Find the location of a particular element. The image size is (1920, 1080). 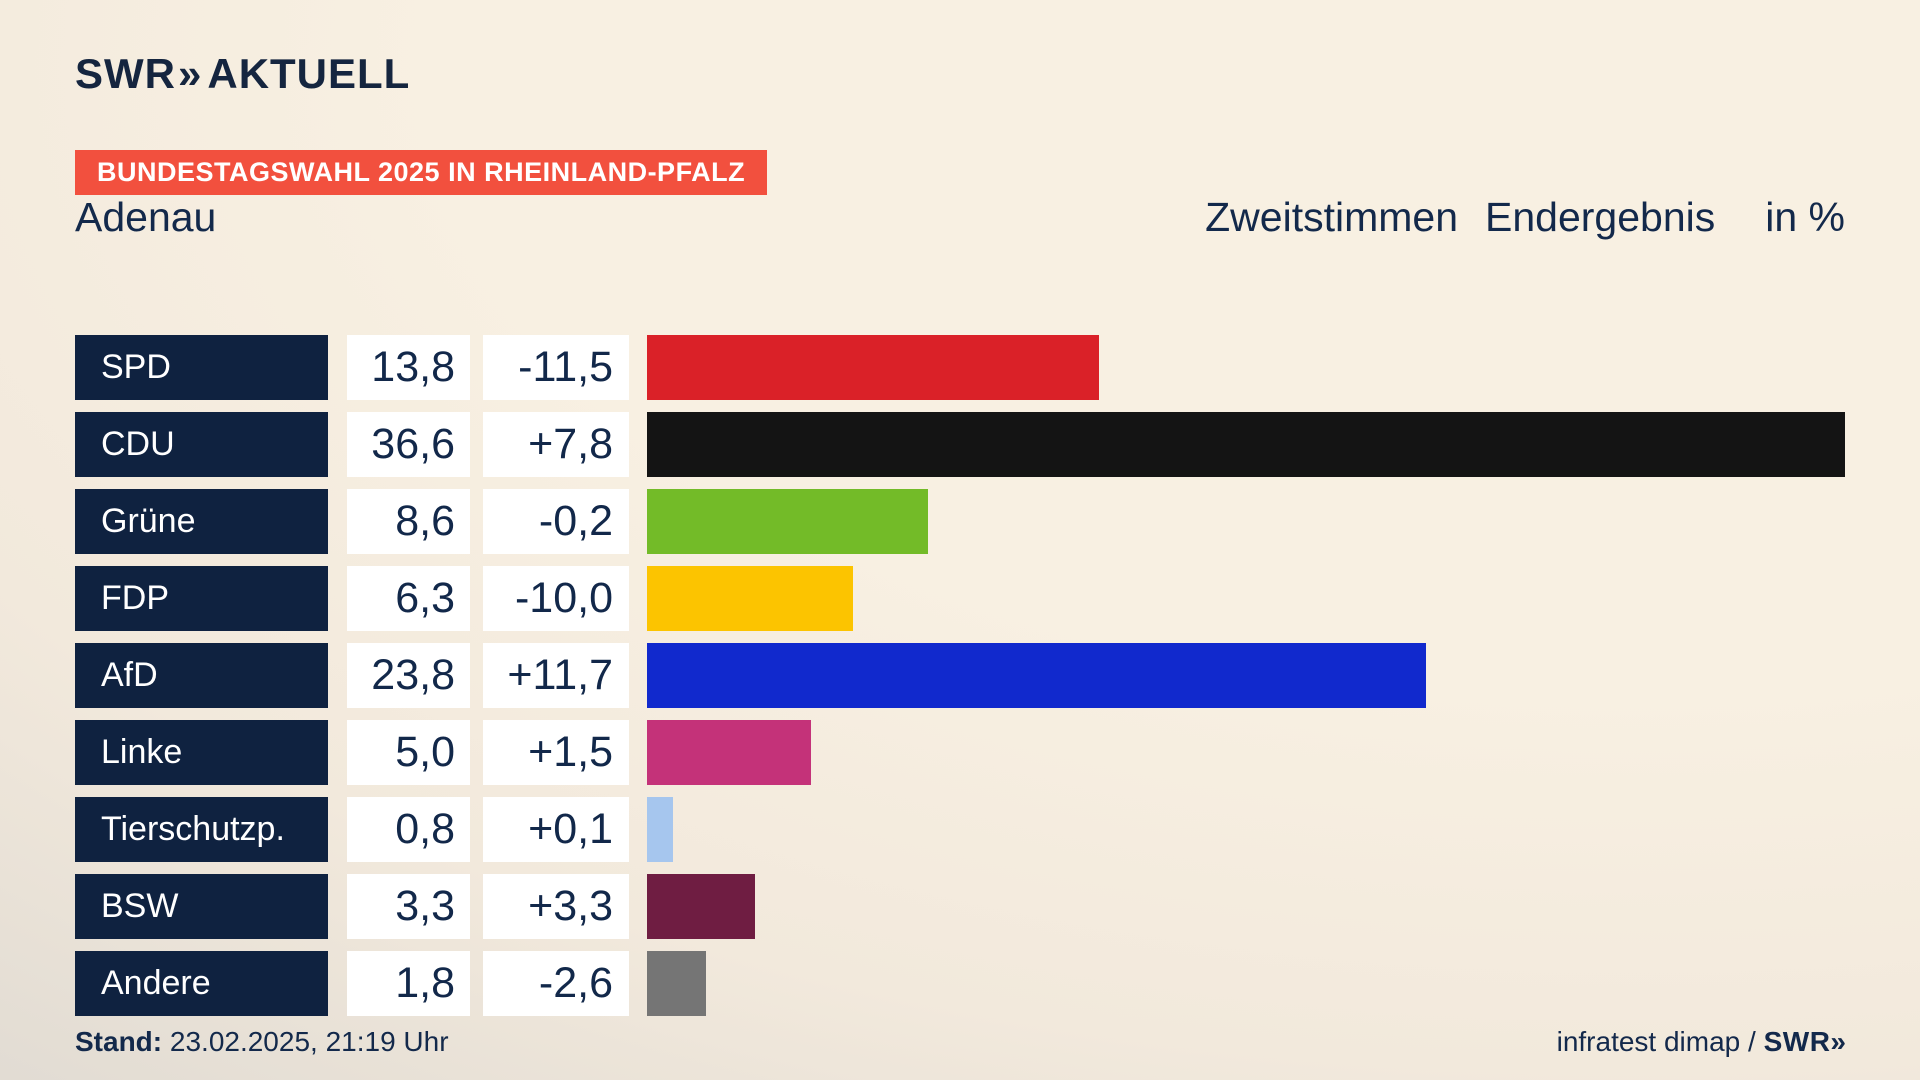

party-diff-box: -0,2 is located at coordinates (556, 521).